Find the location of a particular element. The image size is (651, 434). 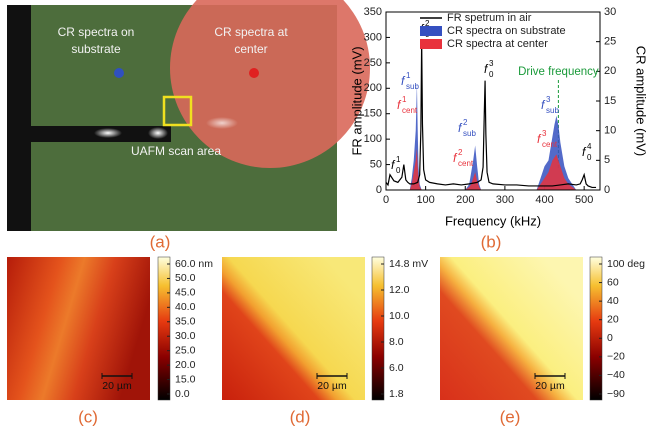

scan-area-box is located at coordinates (177, 111).